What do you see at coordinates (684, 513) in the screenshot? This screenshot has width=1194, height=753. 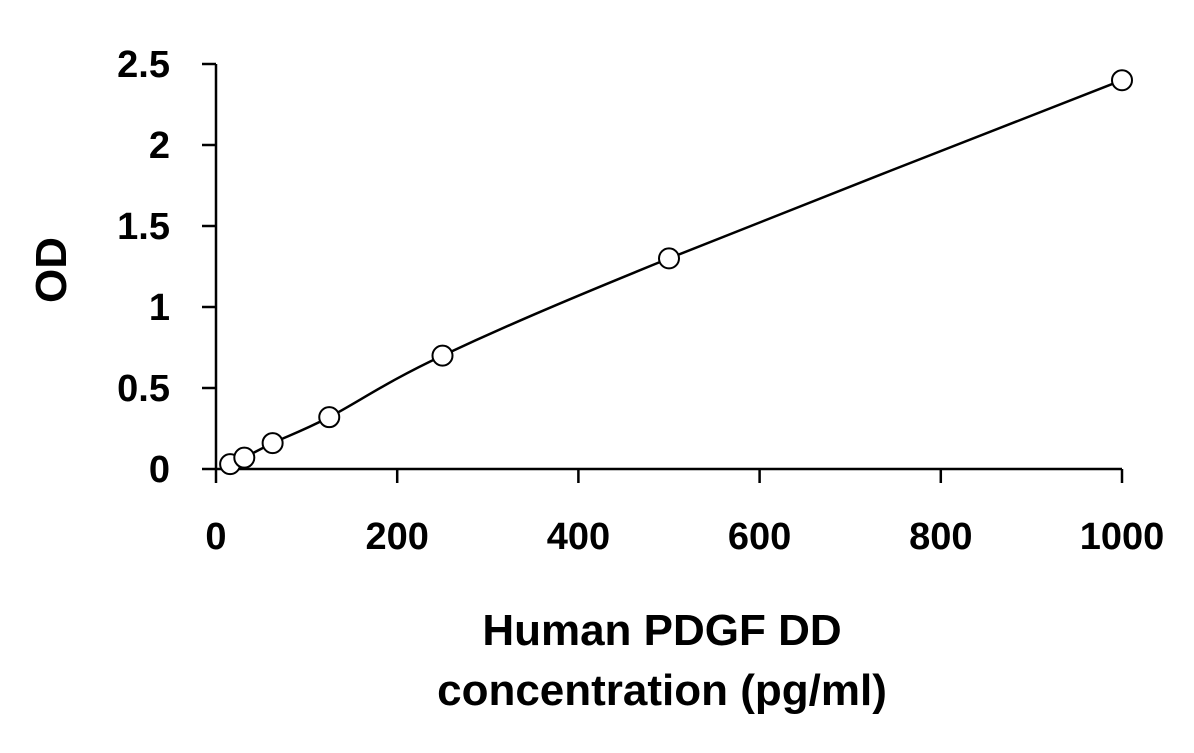 I see `x-ticks: 0 200 400 600 800 1000` at bounding box center [684, 513].